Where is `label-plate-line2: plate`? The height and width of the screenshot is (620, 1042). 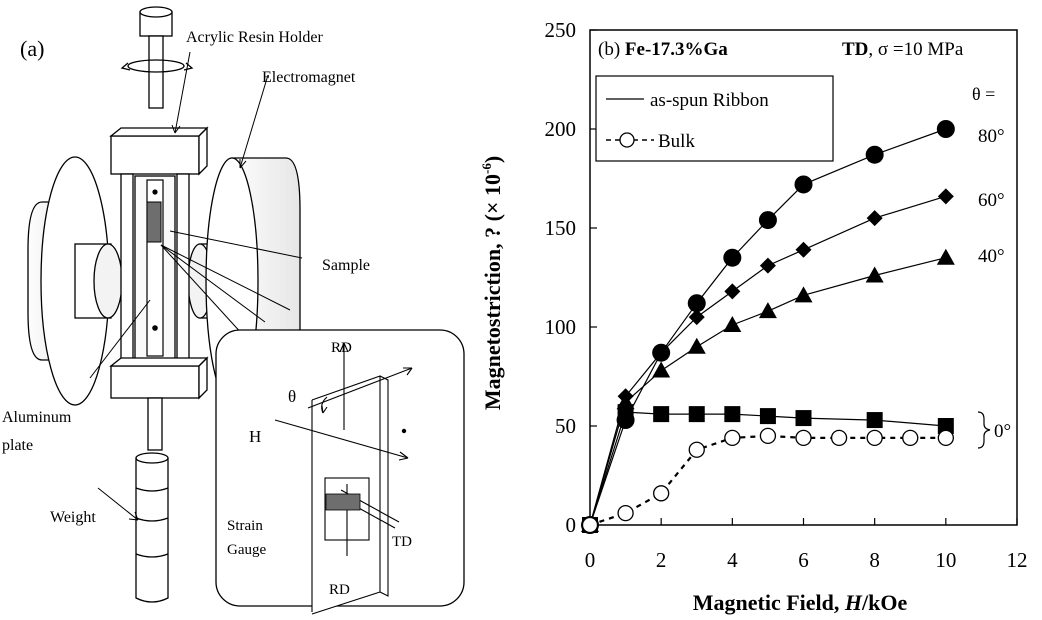 label-plate-line2: plate is located at coordinates (17, 445).